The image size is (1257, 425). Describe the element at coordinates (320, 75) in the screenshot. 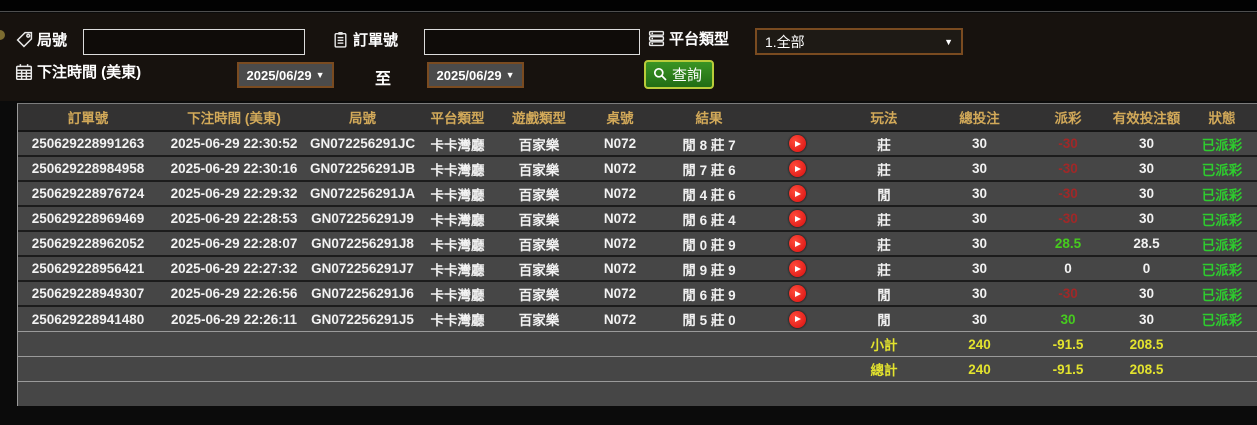

I see `chevron-down-icon: ▼` at that location.